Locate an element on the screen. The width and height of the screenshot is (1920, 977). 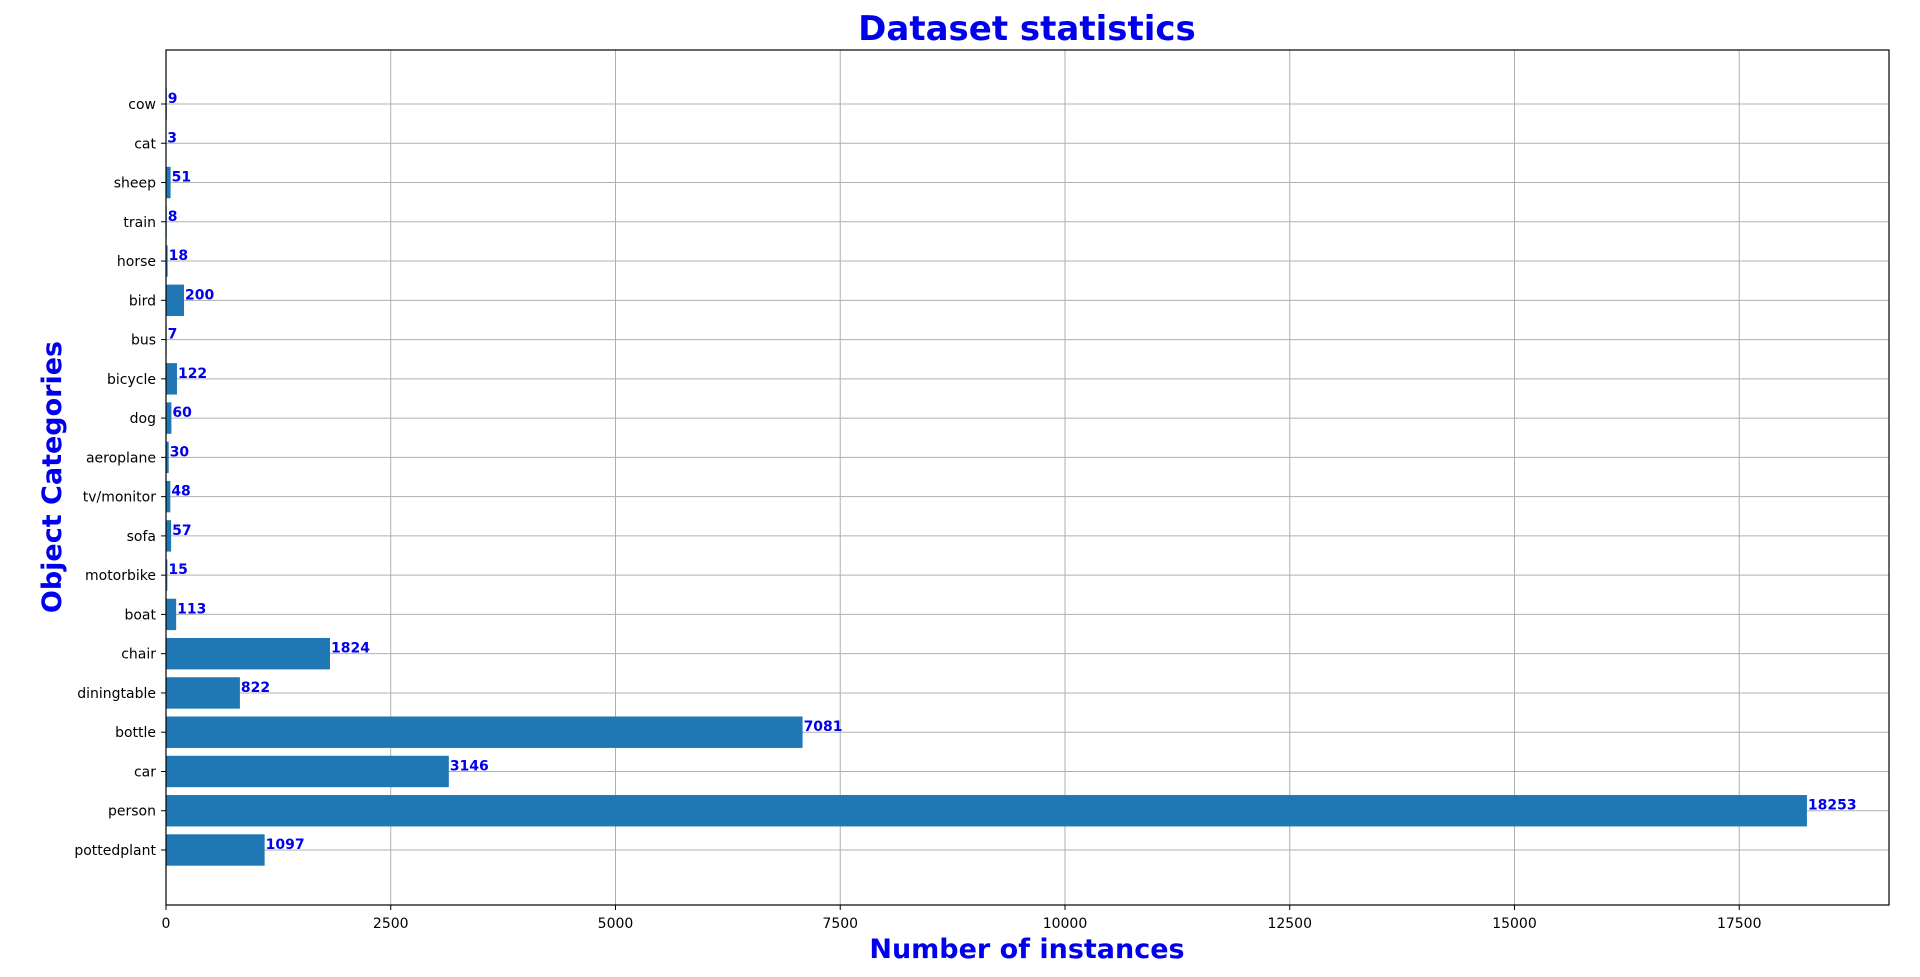
y-tick-label: diningtable is located at coordinates (116, 694).